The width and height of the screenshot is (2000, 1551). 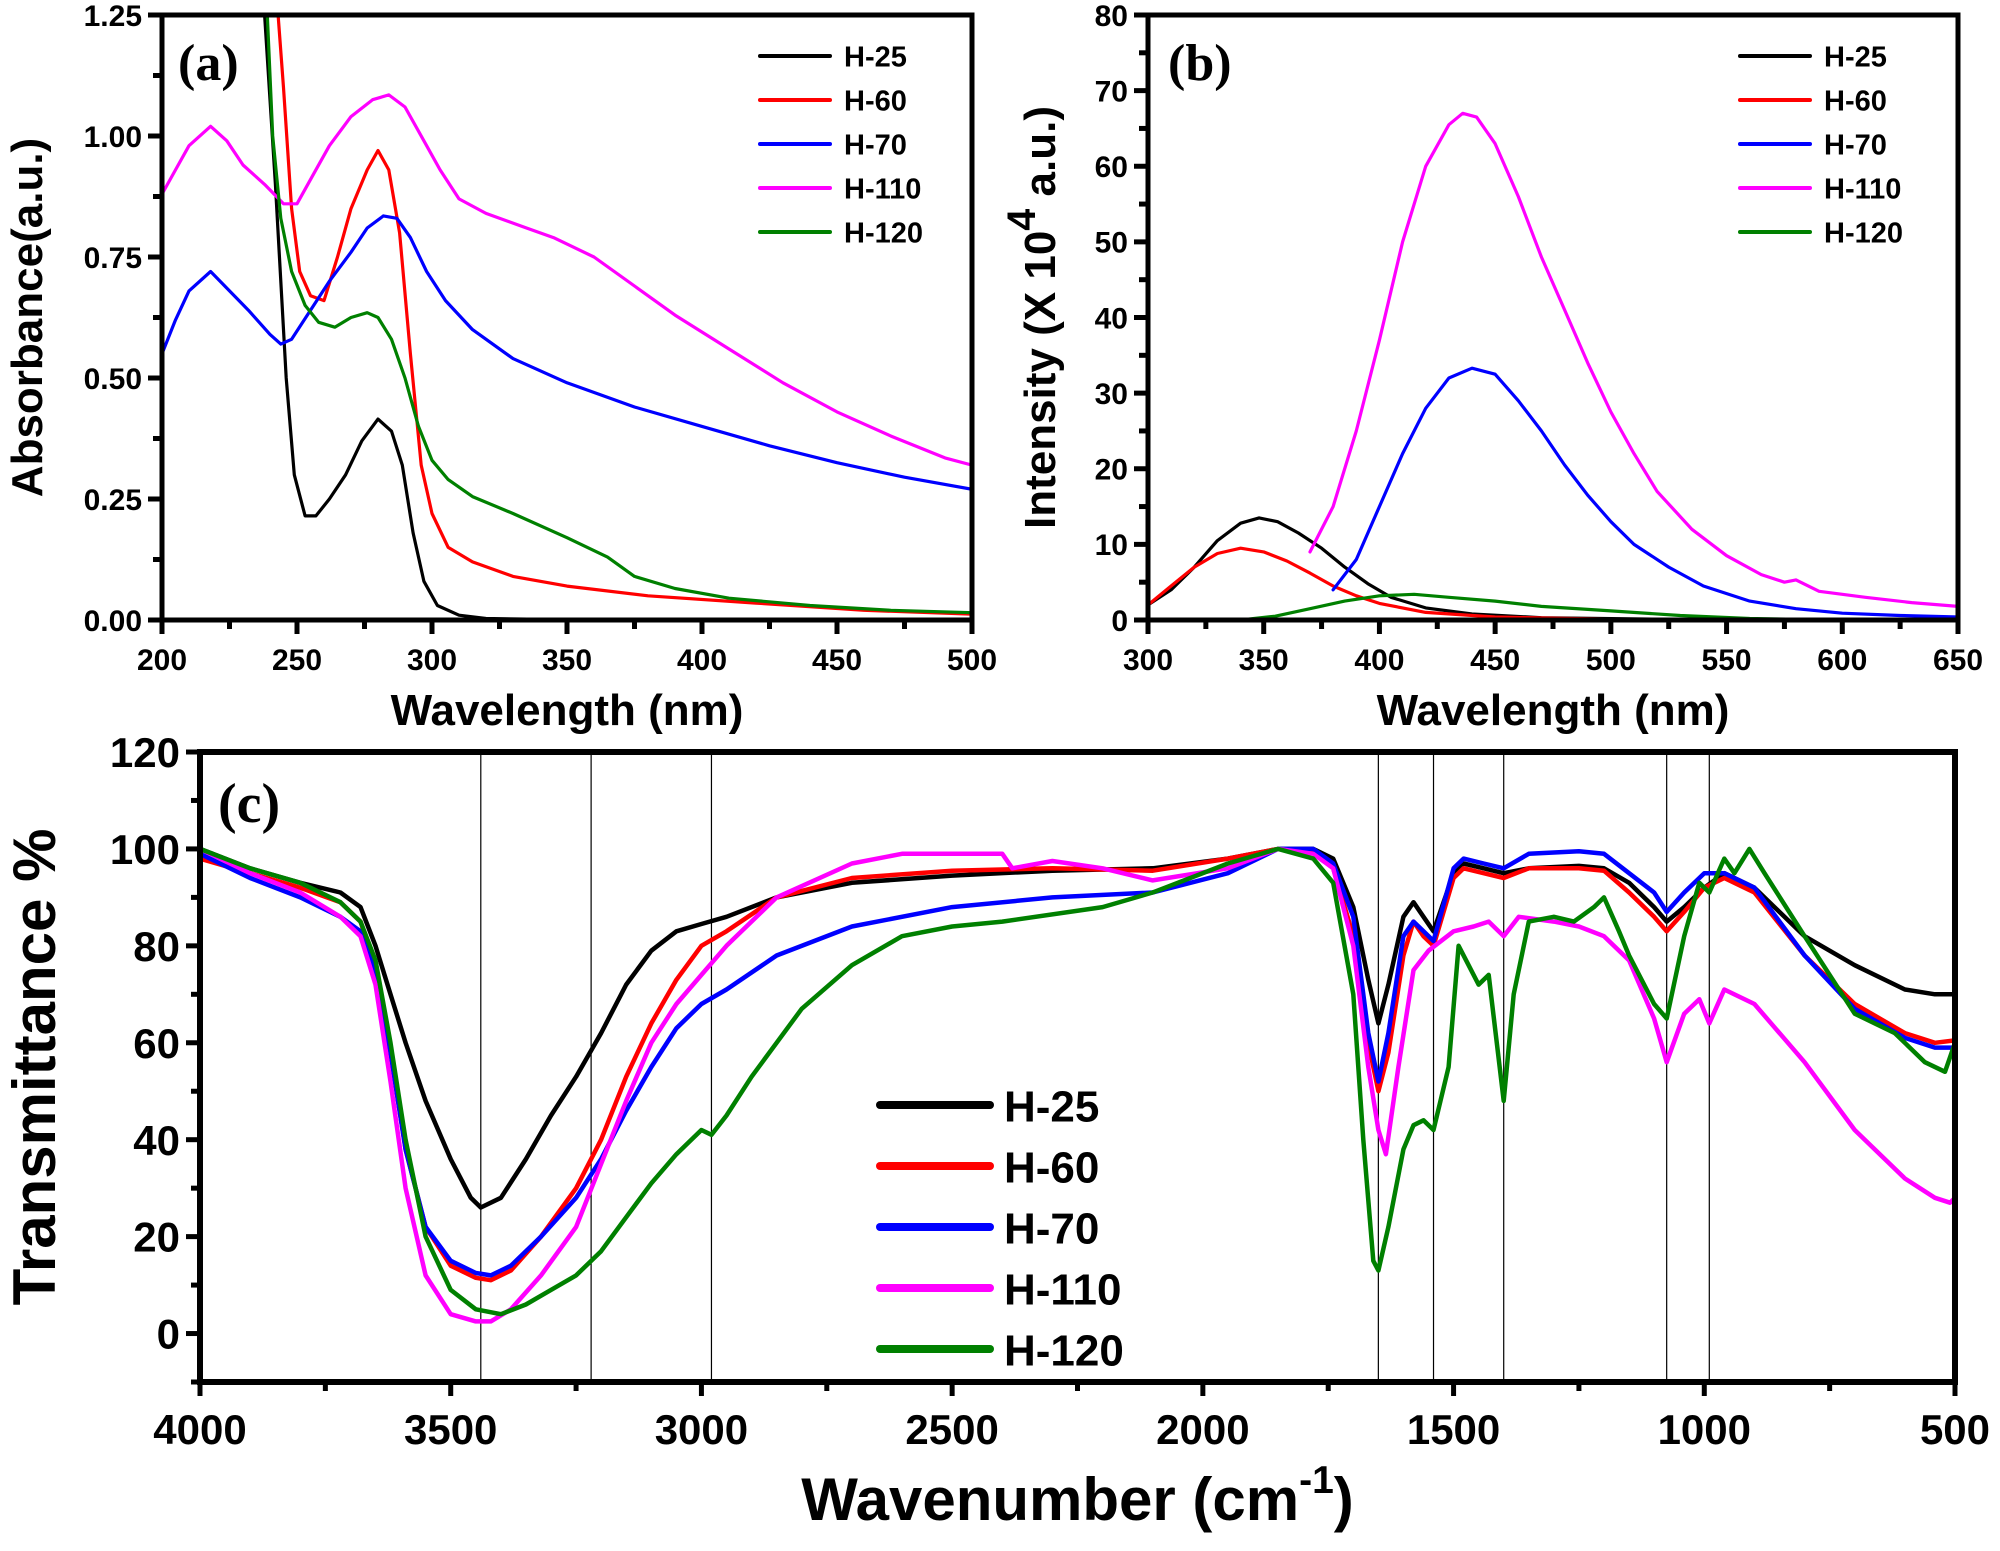 What do you see at coordinates (1727, 660) in the screenshot?
I see `x-tick-label: 550` at bounding box center [1727, 660].